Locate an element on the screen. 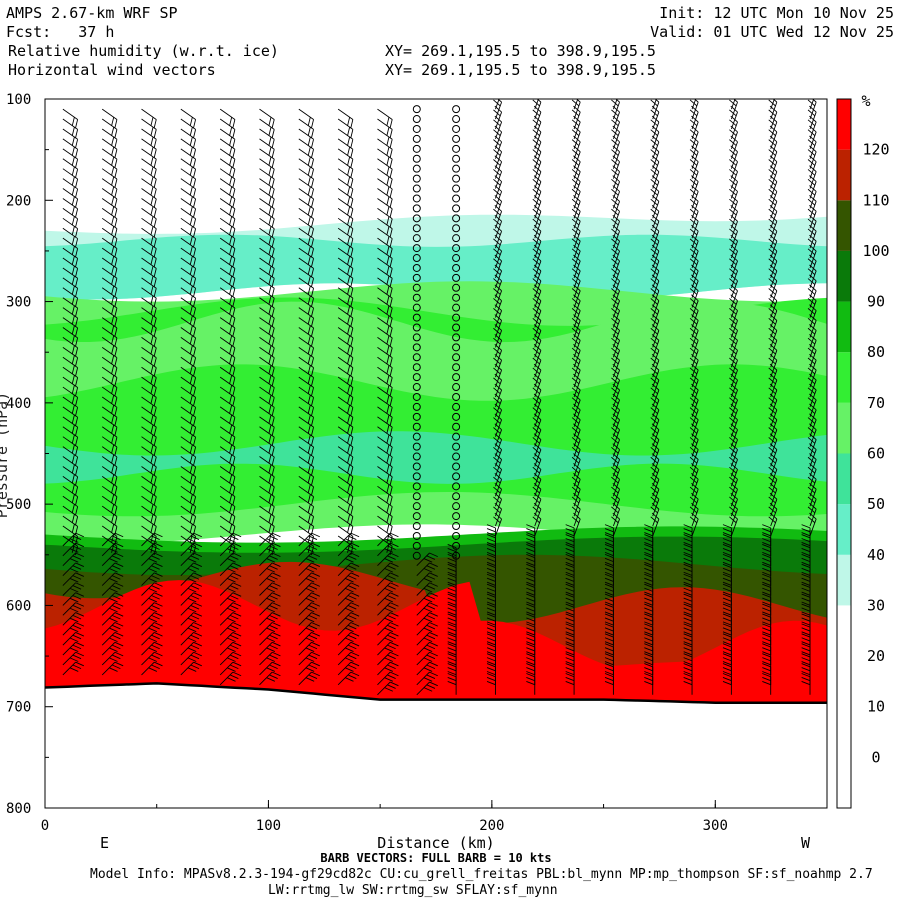 This screenshot has height=900, width=900. colorbar-tick-label: 40 is located at coordinates (876, 555).